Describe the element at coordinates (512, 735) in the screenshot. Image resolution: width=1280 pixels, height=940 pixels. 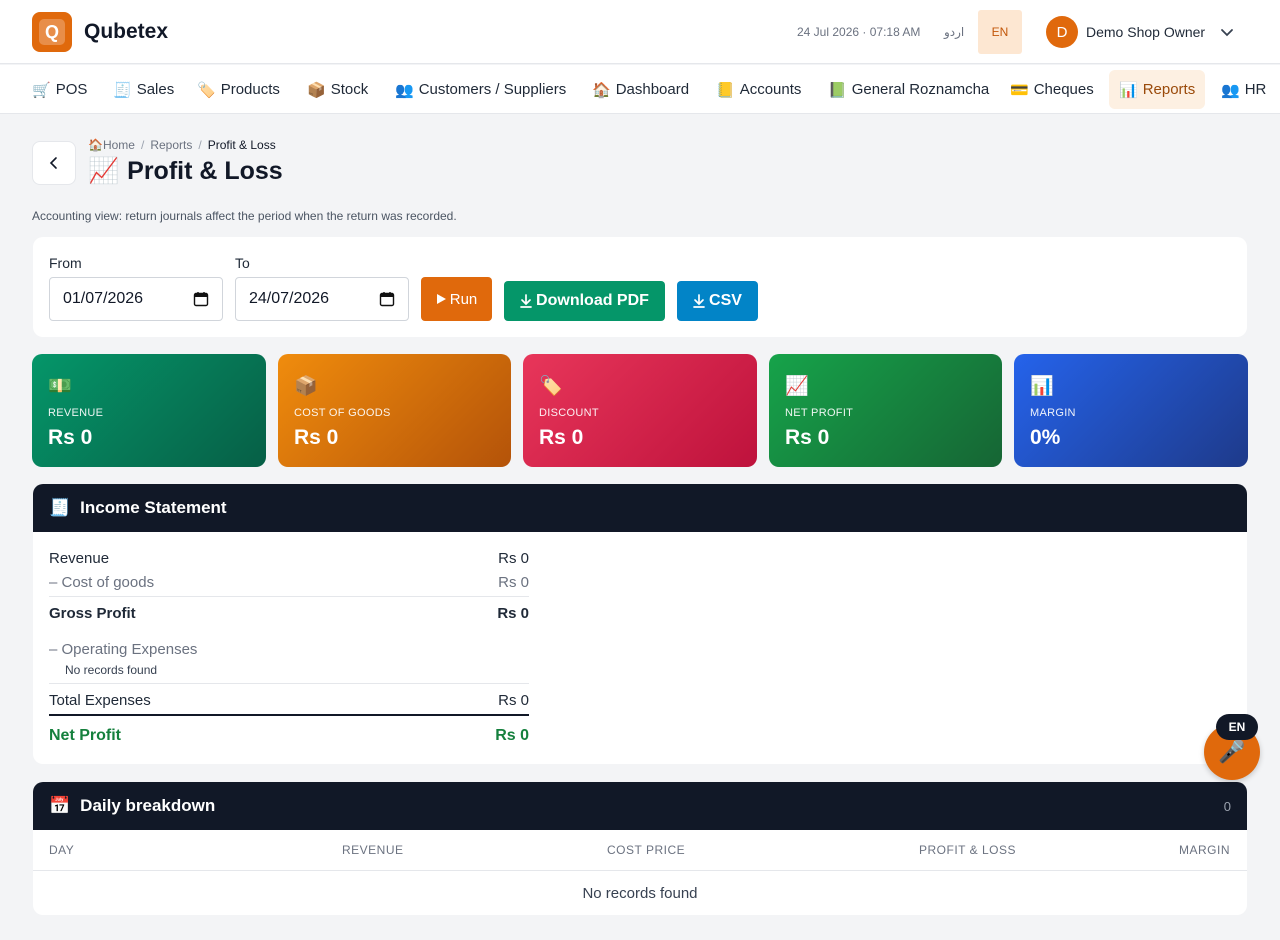
I see `net-profit-value: Rs 0` at that location.